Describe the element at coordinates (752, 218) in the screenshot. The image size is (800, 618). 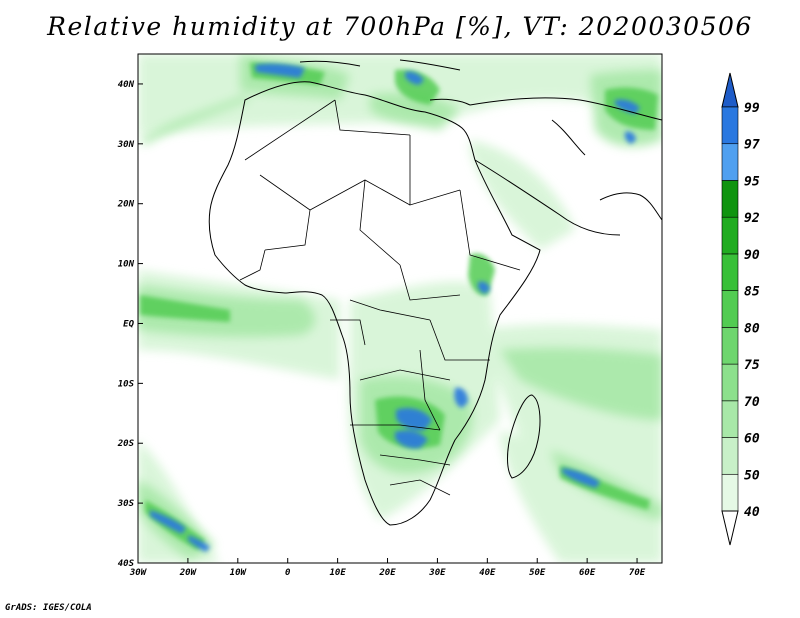
I see `colorbar-label: 92` at that location.